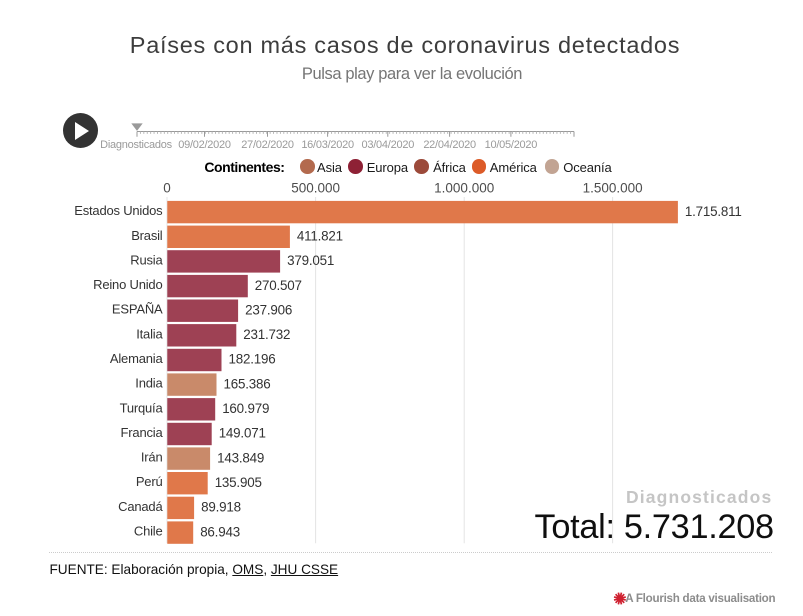 The image size is (803, 616). What do you see at coordinates (137, 358) in the screenshot?
I see `svg-text: Alemania` at bounding box center [137, 358].